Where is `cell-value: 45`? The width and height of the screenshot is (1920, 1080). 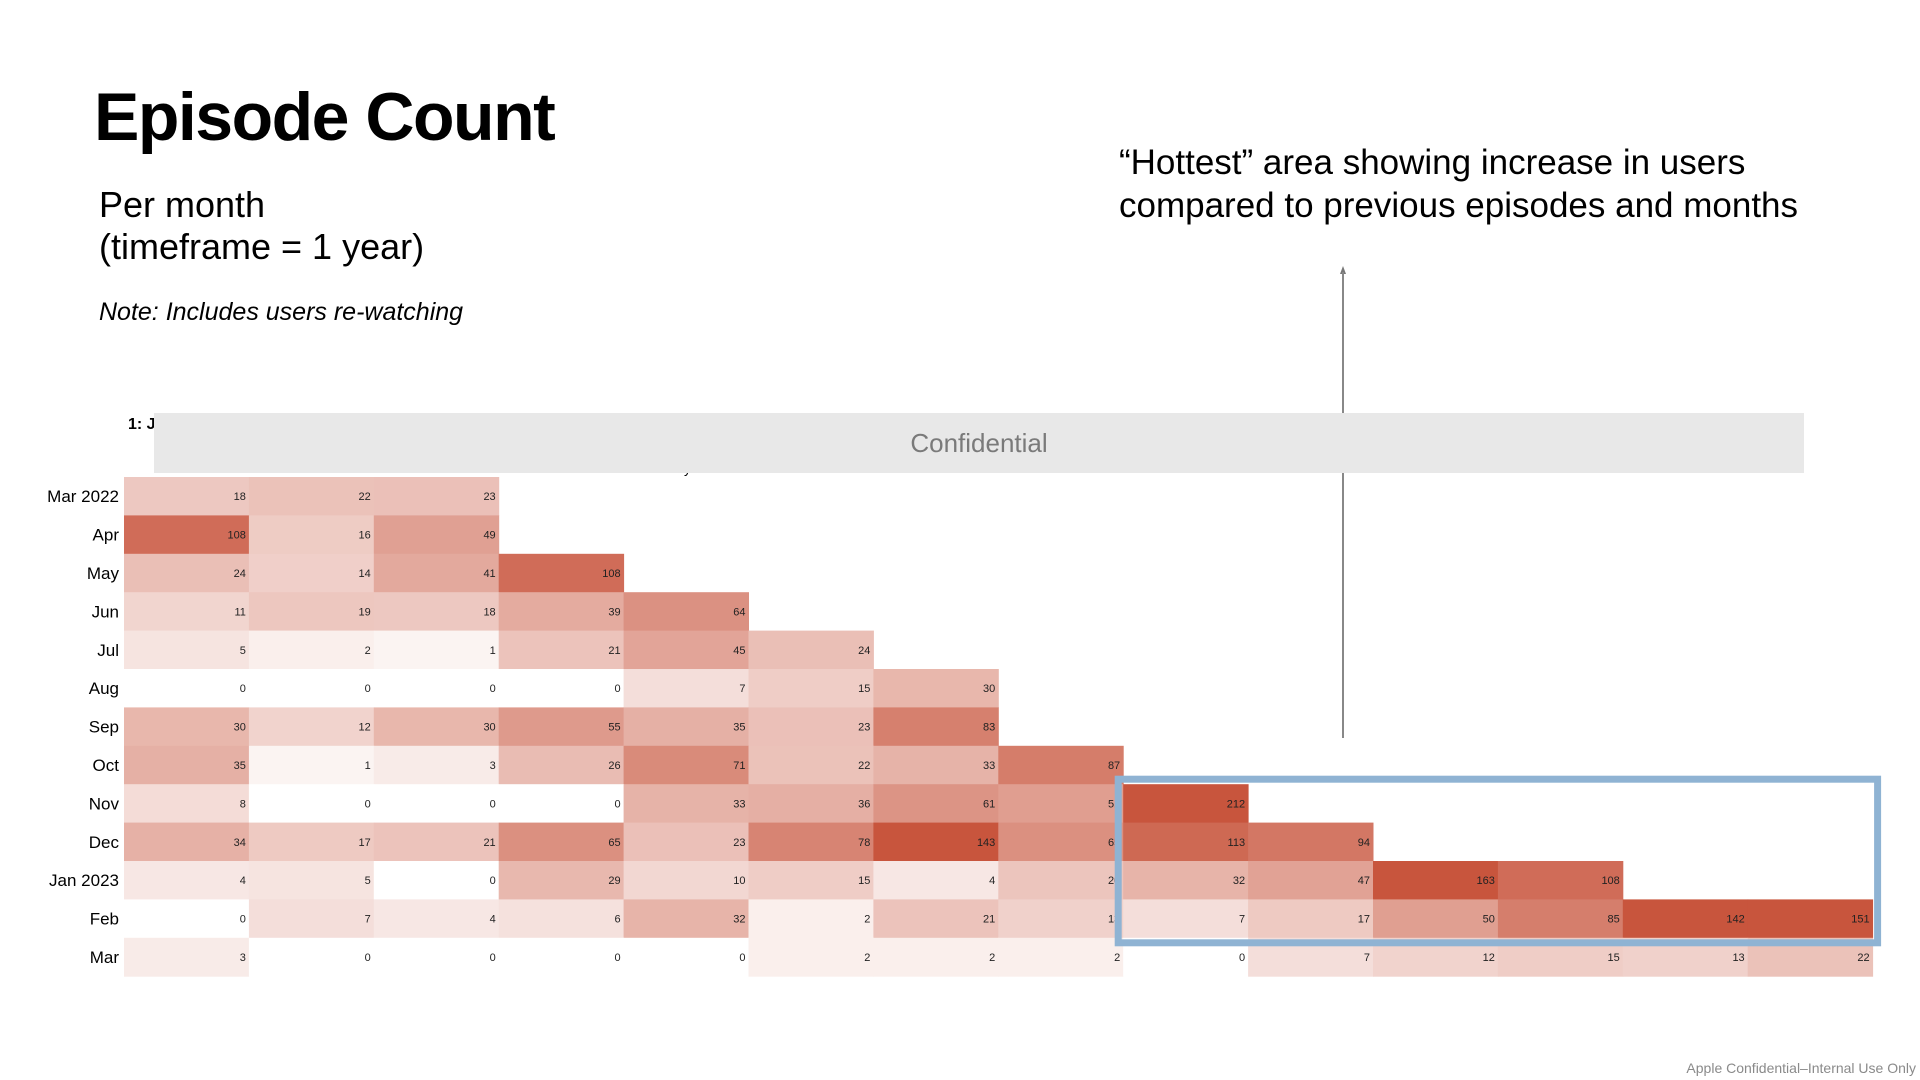
cell-value: 45 is located at coordinates (739, 651).